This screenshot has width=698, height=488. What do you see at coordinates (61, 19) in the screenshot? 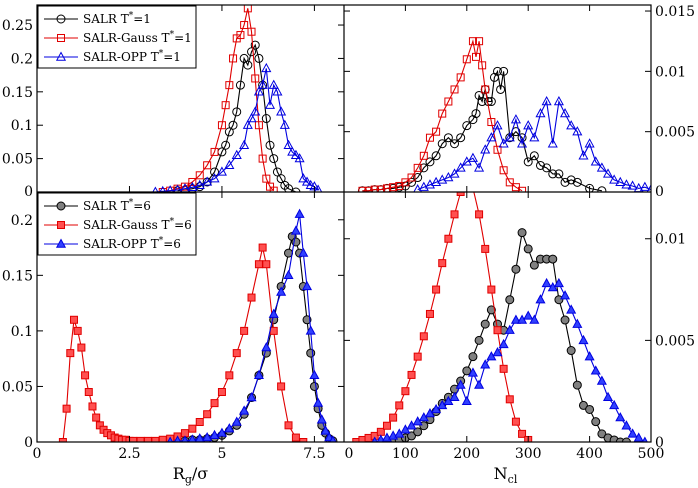
I see `legend-marker-salr` at bounding box center [61, 19].